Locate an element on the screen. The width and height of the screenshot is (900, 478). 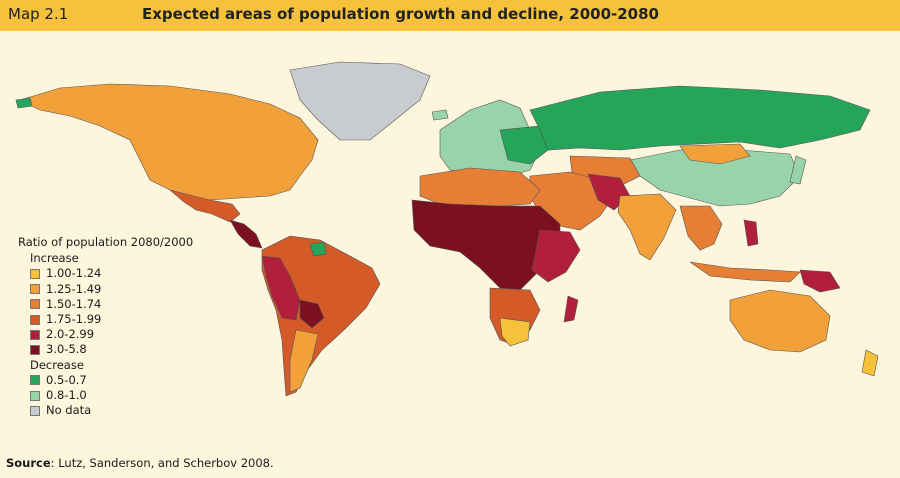
legend-item-label: 1.25-1.49 is located at coordinates (74, 288).